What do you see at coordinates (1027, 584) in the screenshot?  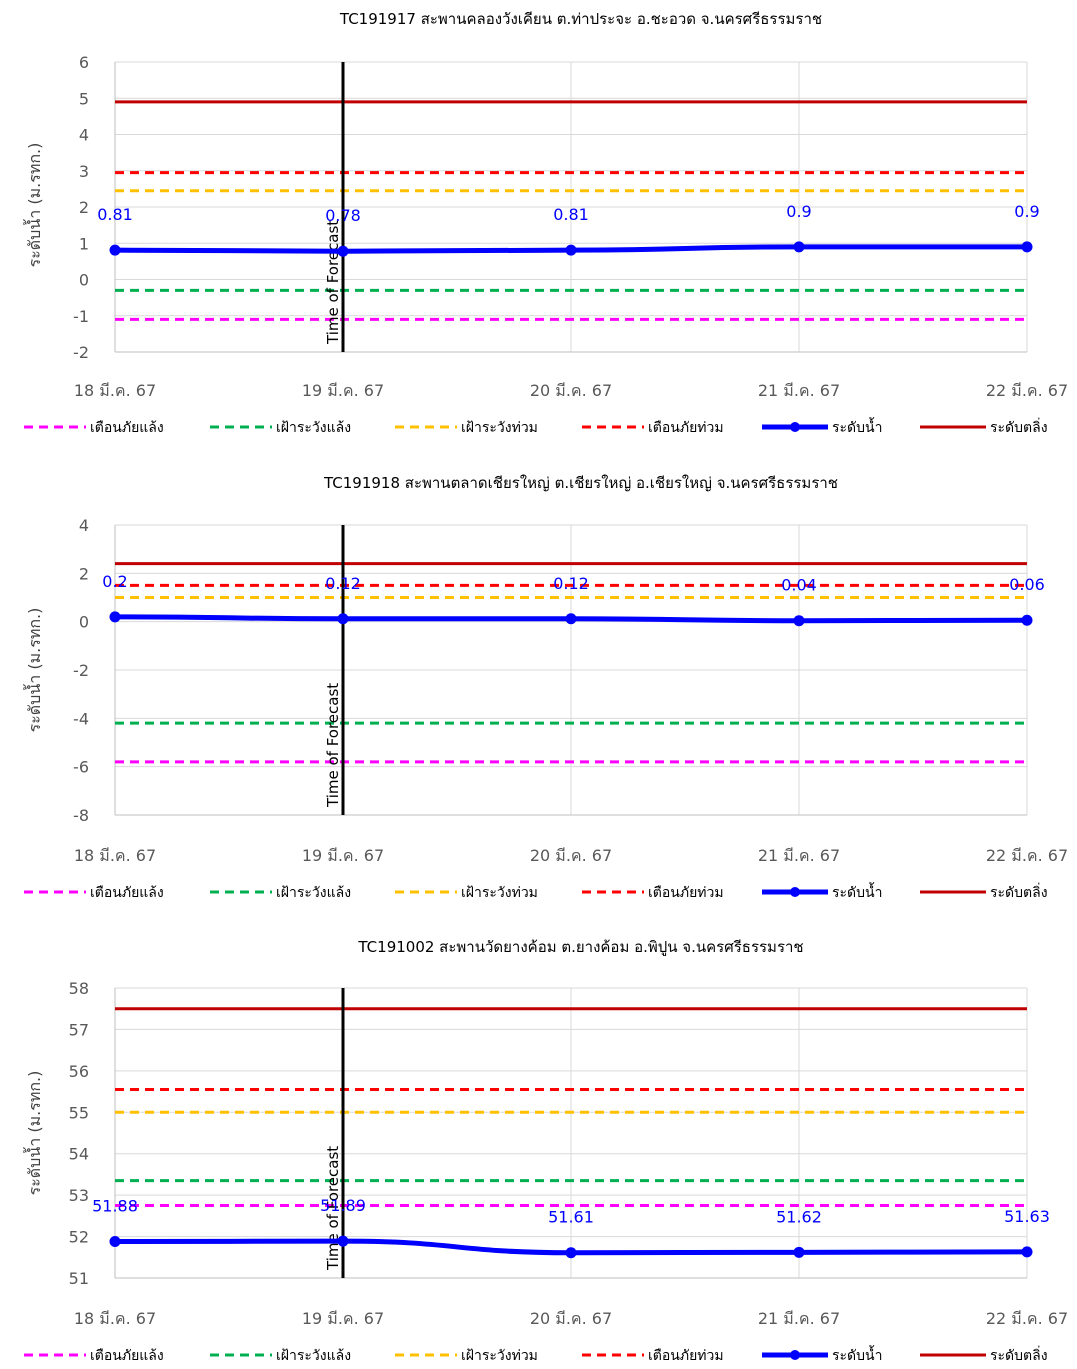 I see `water-level-data-label: 0.06` at bounding box center [1027, 584].